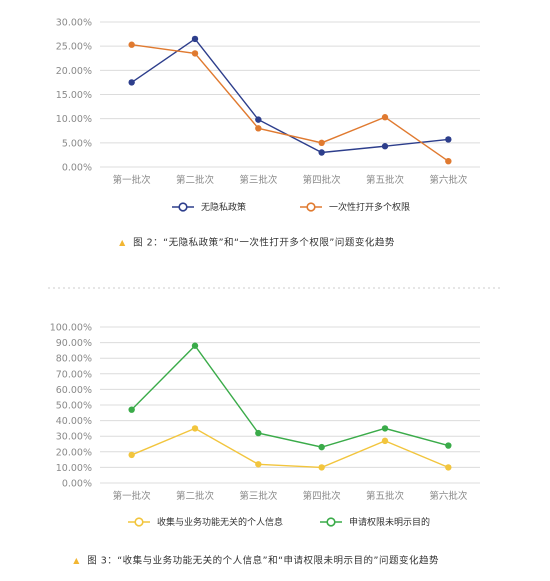  I want to click on y-tick-label: 60.00%, so click(74, 390).